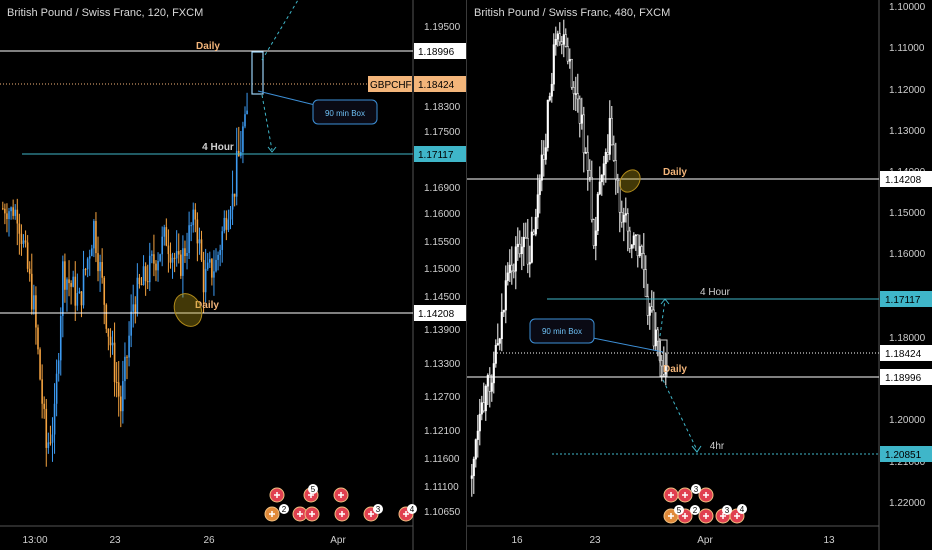 The image size is (932, 550). What do you see at coordinates (440, 313) in the screenshot?
I see `left-price-tag: 1.14208` at bounding box center [440, 313].